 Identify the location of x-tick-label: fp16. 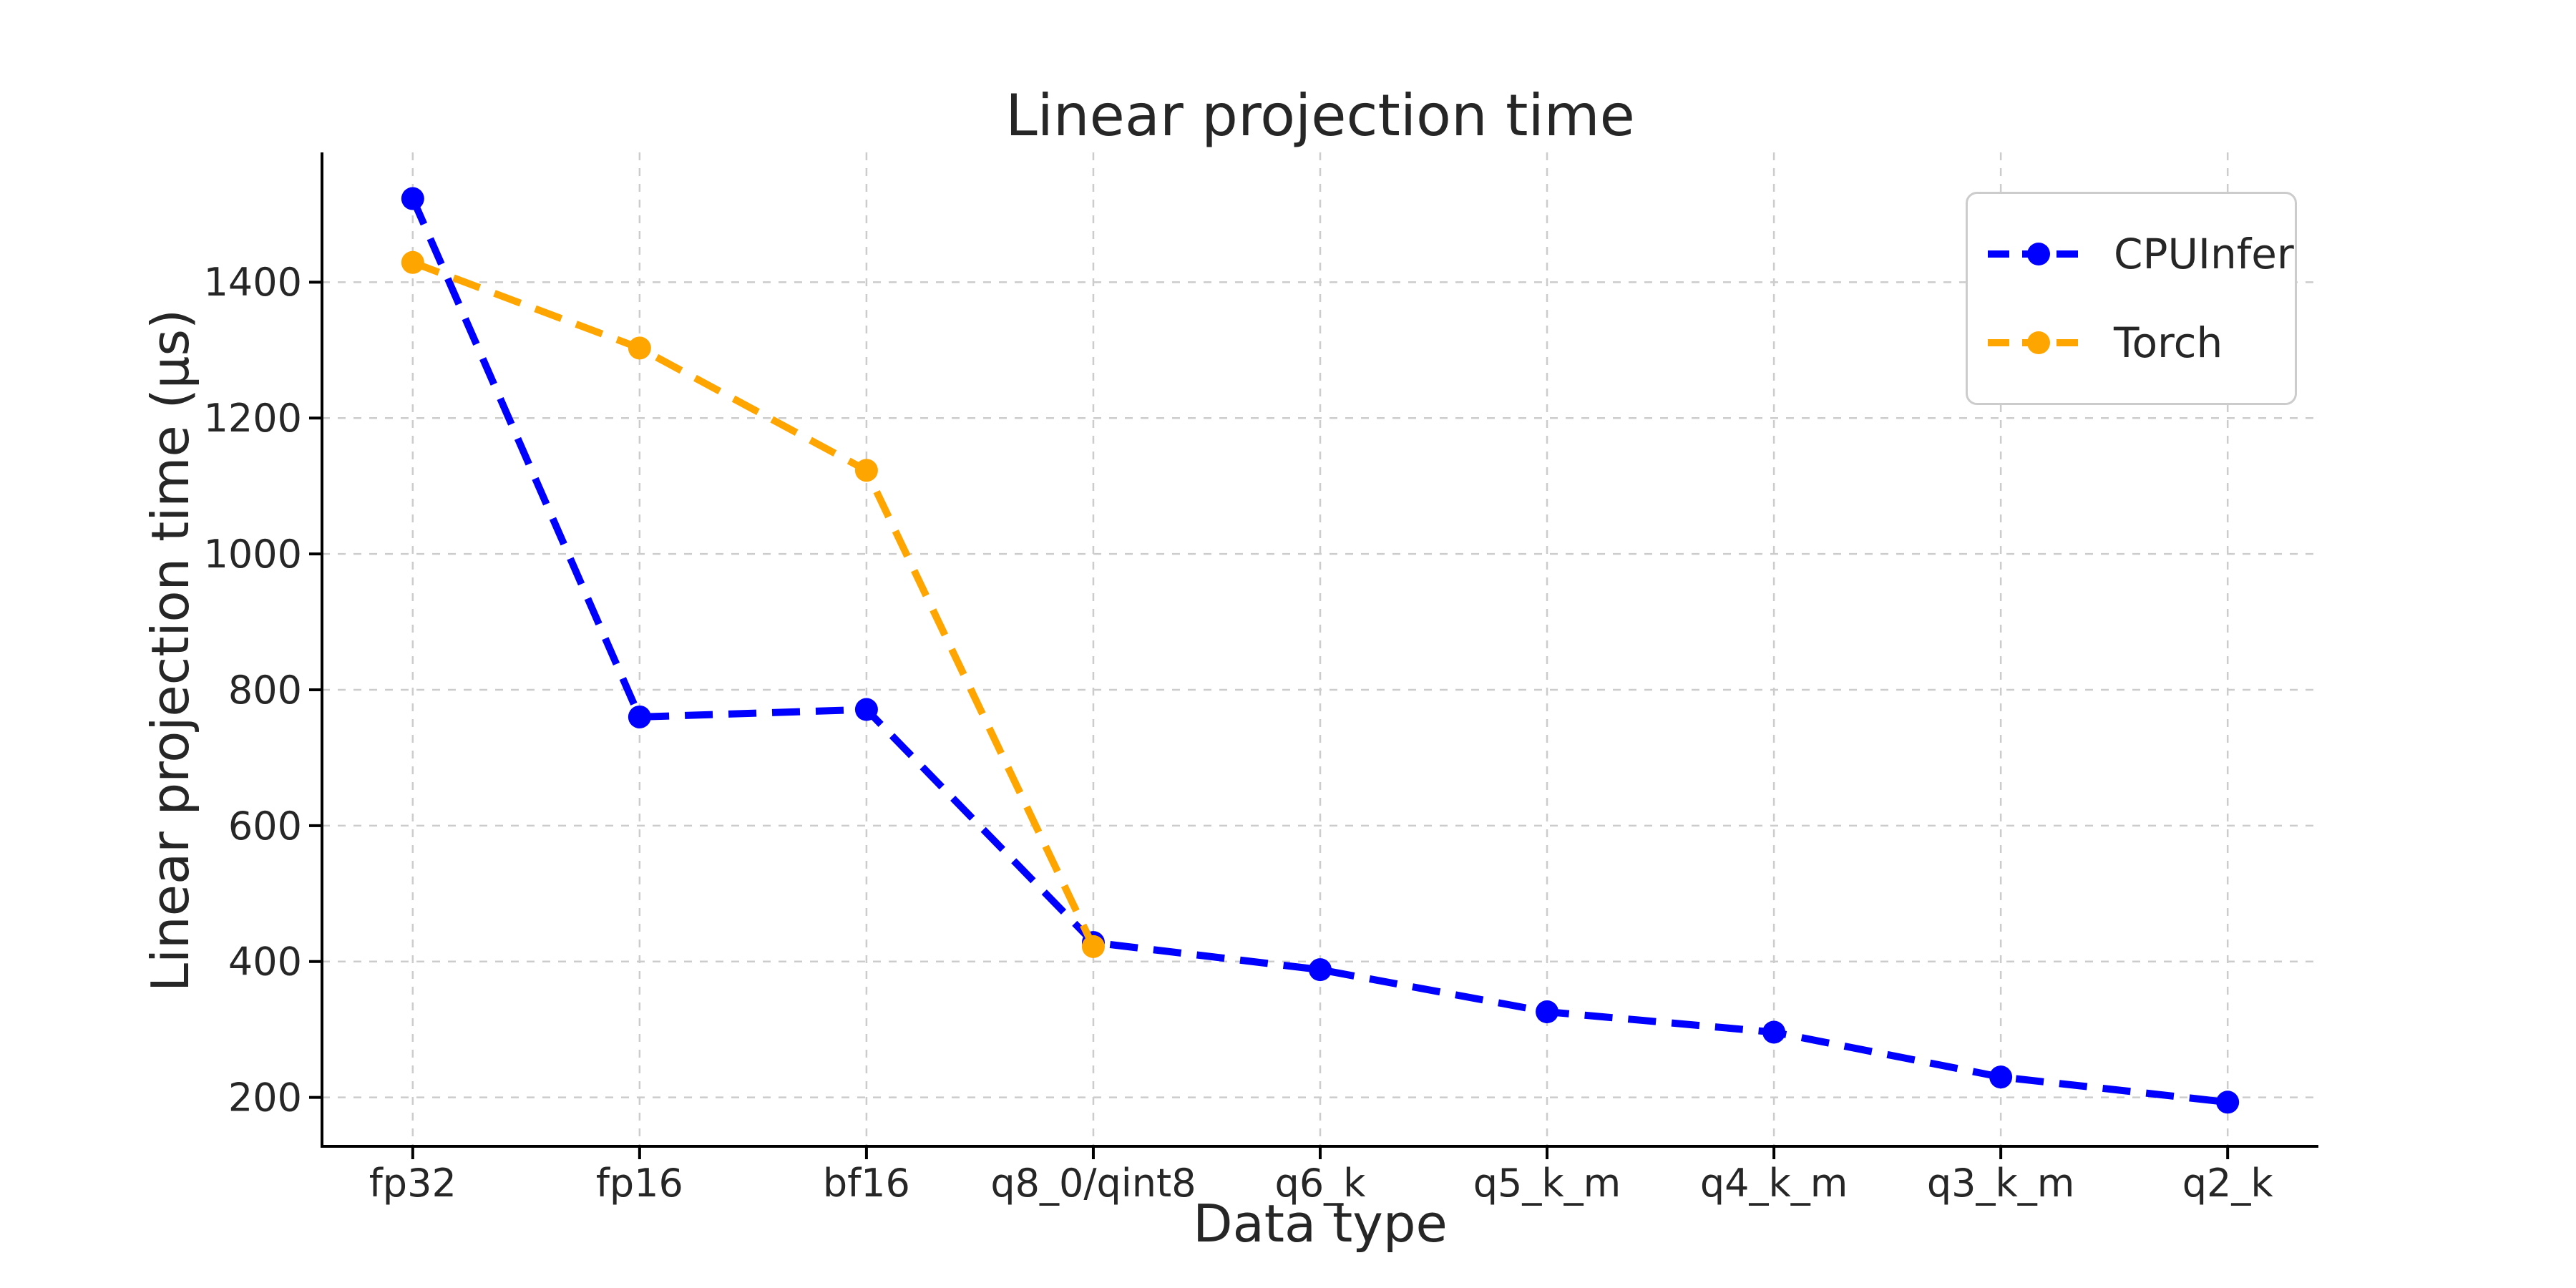
(639, 1183).